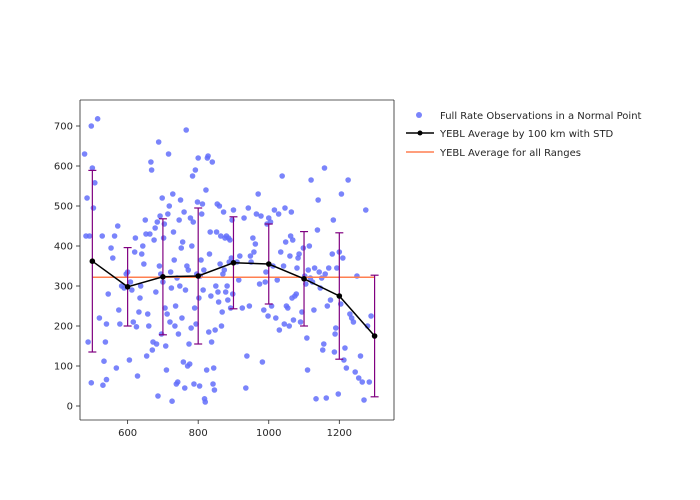  I want to click on y-tick-label: 200, so click(63, 327).